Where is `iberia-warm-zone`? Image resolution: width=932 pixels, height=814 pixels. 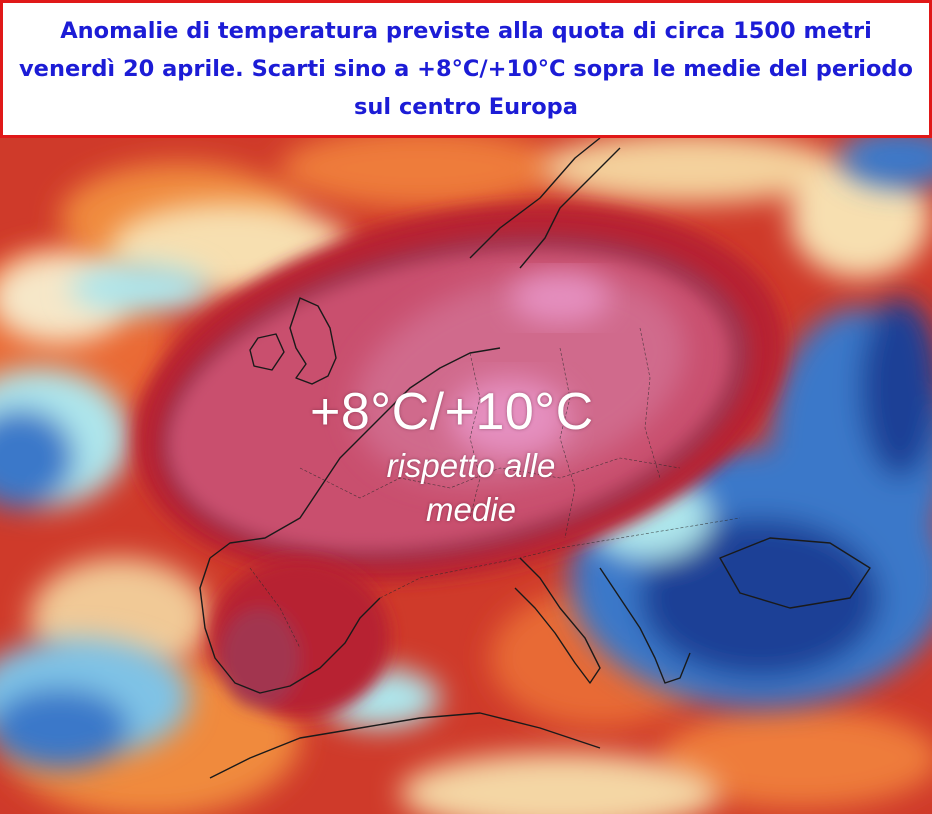
iberia-warm-zone is located at coordinates (300, 638).